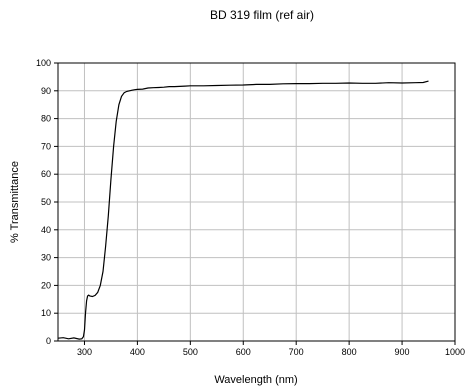 The image size is (468, 392). I want to click on y-tick-label: 100, so click(43, 63).